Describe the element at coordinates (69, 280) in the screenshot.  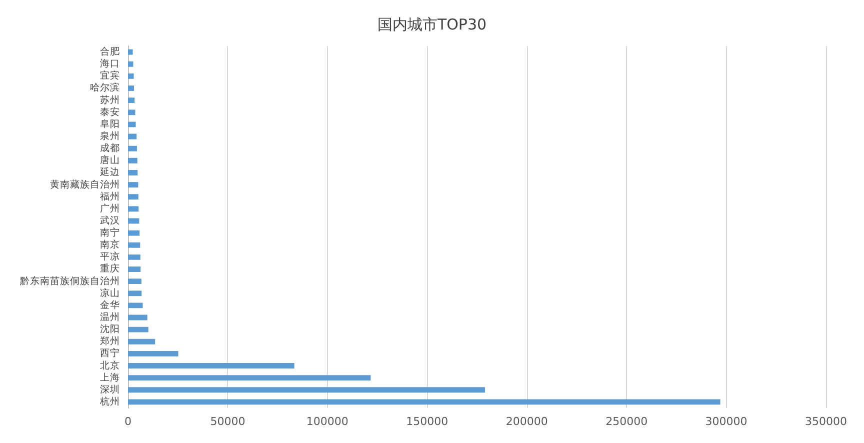
I see `y-tick-label: 黔东南苗族侗族自治州` at that location.